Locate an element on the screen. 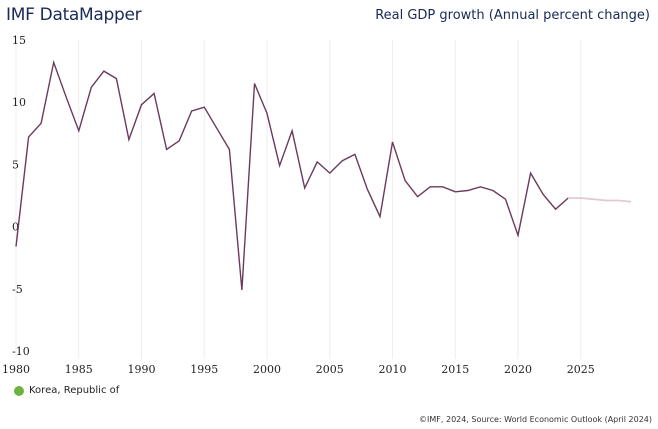  y-tick-label: 10 is located at coordinates (19, 102).